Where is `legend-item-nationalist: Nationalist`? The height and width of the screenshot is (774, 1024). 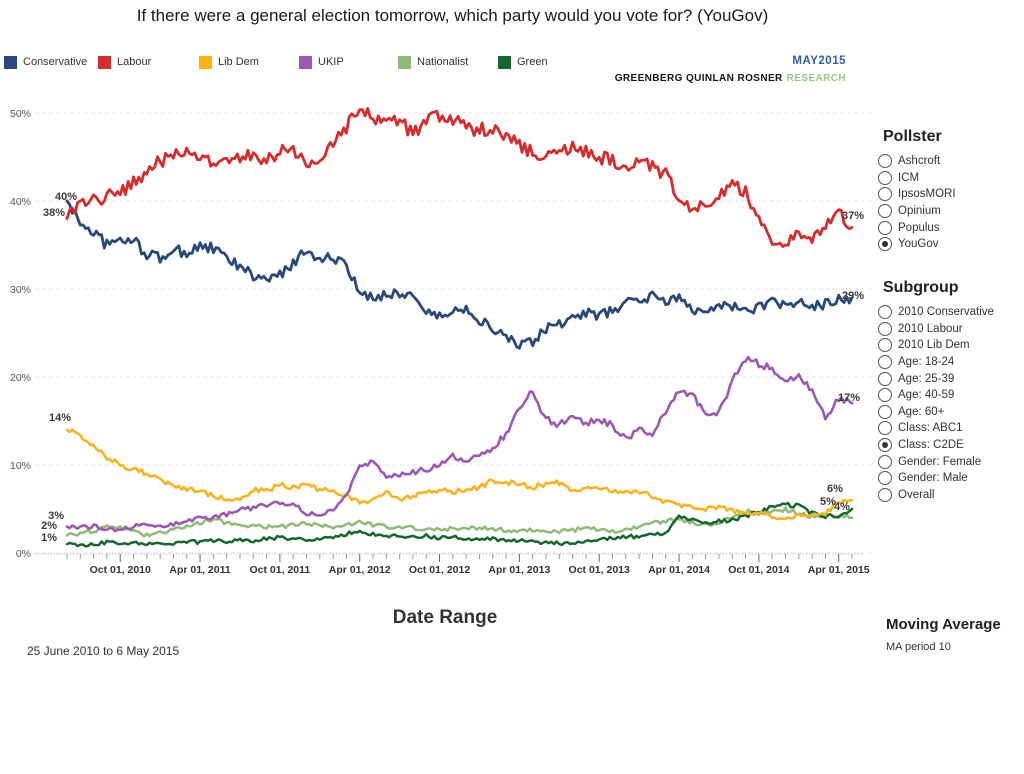
legend-item-nationalist: Nationalist is located at coordinates (433, 62).